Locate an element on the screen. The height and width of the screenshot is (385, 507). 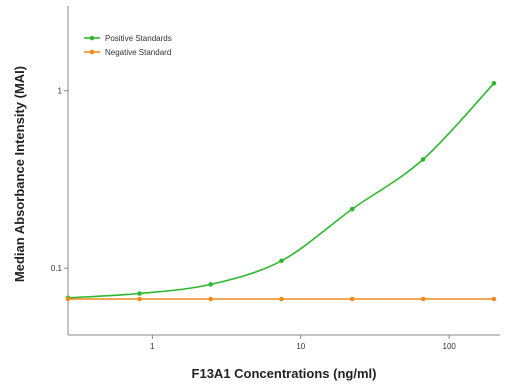
x-tick-label: 10 is located at coordinates (300, 346).